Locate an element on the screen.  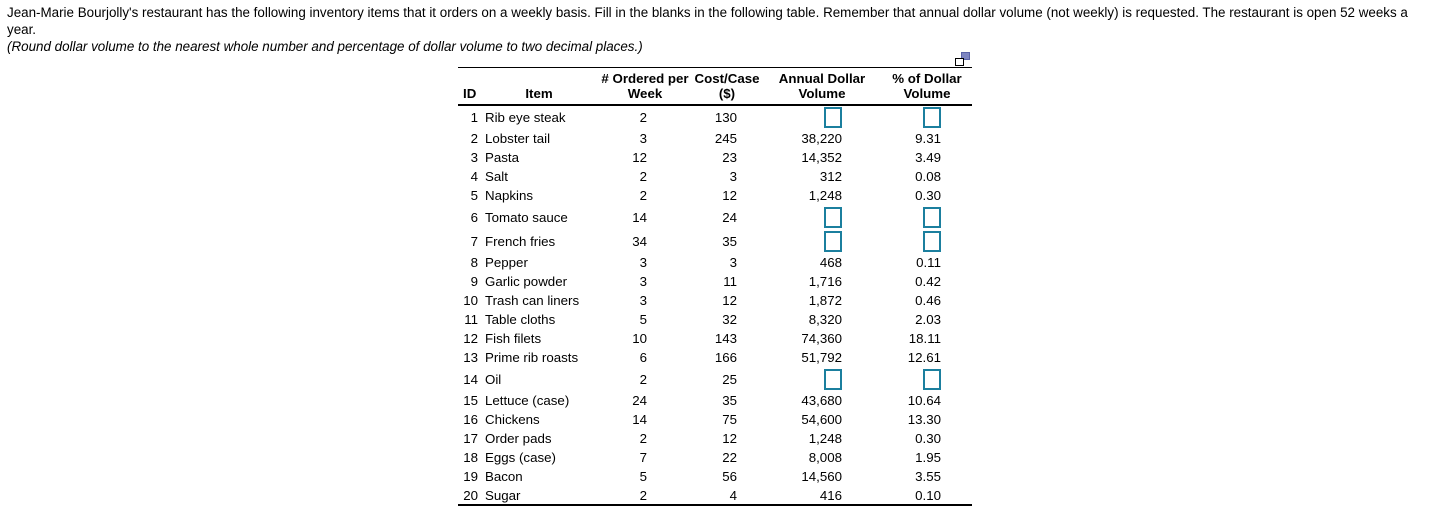
cell-item: Salt is located at coordinates (496, 176).